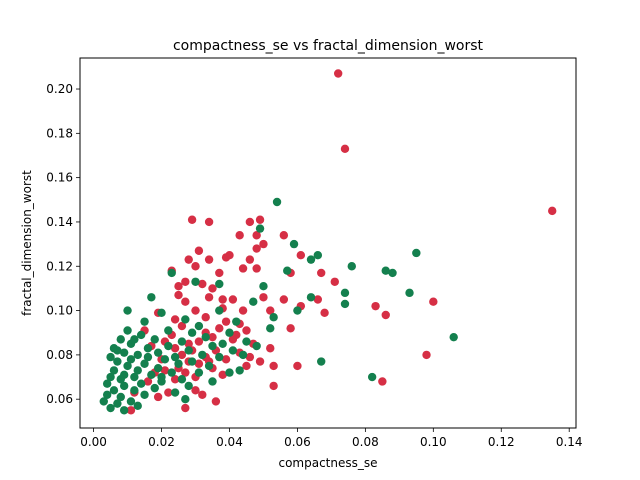 The image size is (640, 480). I want to click on y-tick-label: 0.08, so click(59, 355).